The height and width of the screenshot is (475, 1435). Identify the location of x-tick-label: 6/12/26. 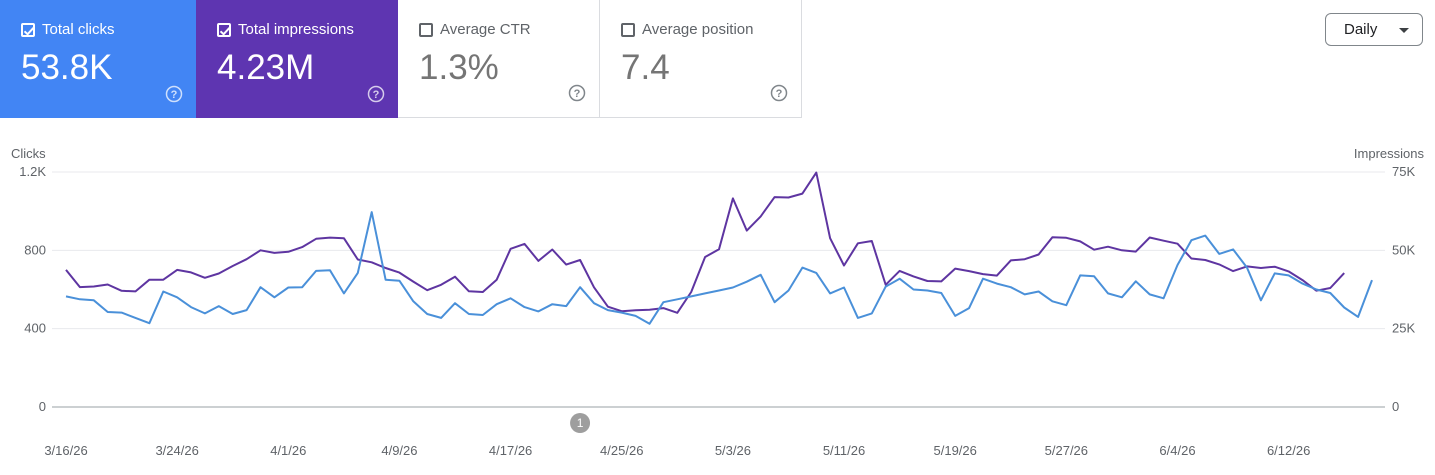
(1288, 450).